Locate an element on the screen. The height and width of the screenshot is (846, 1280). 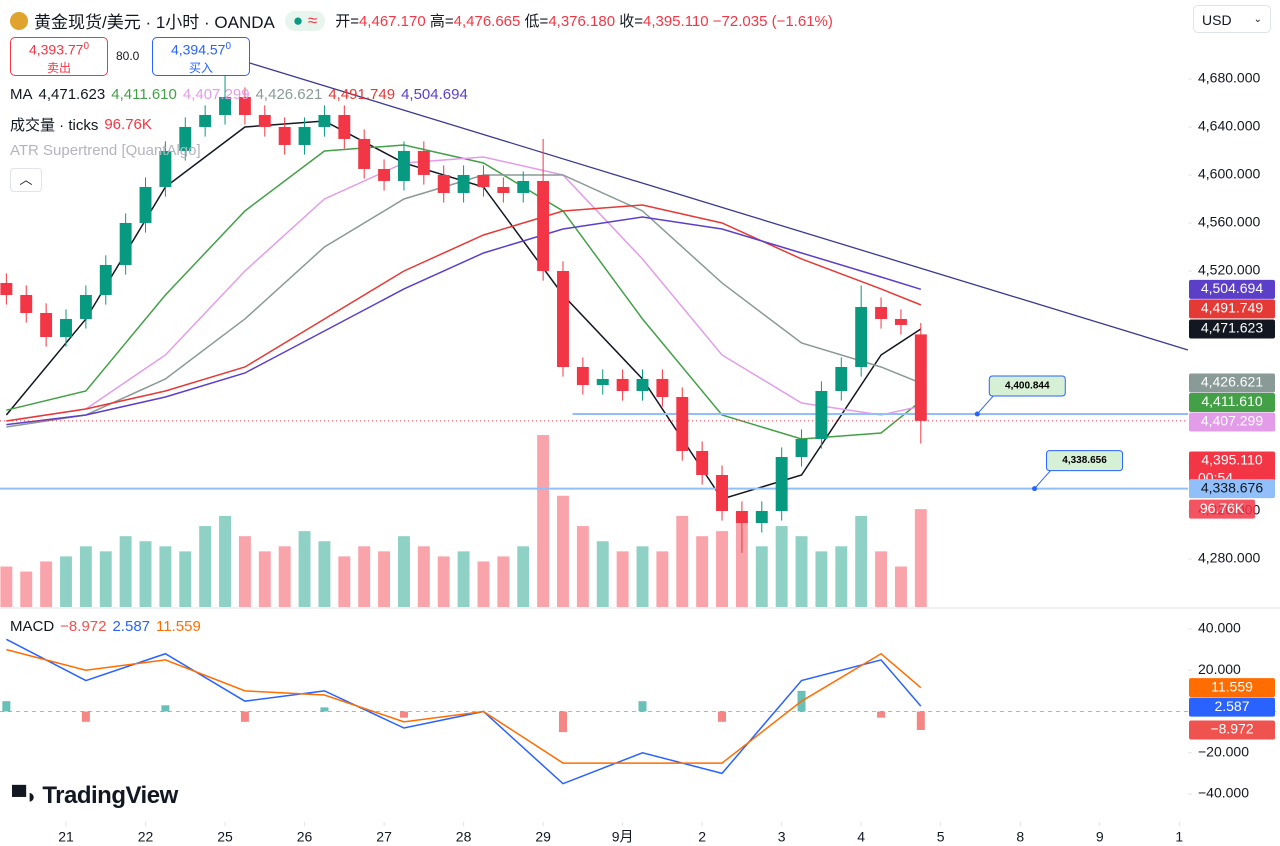
macd-value: 2.587 is located at coordinates (131, 626).